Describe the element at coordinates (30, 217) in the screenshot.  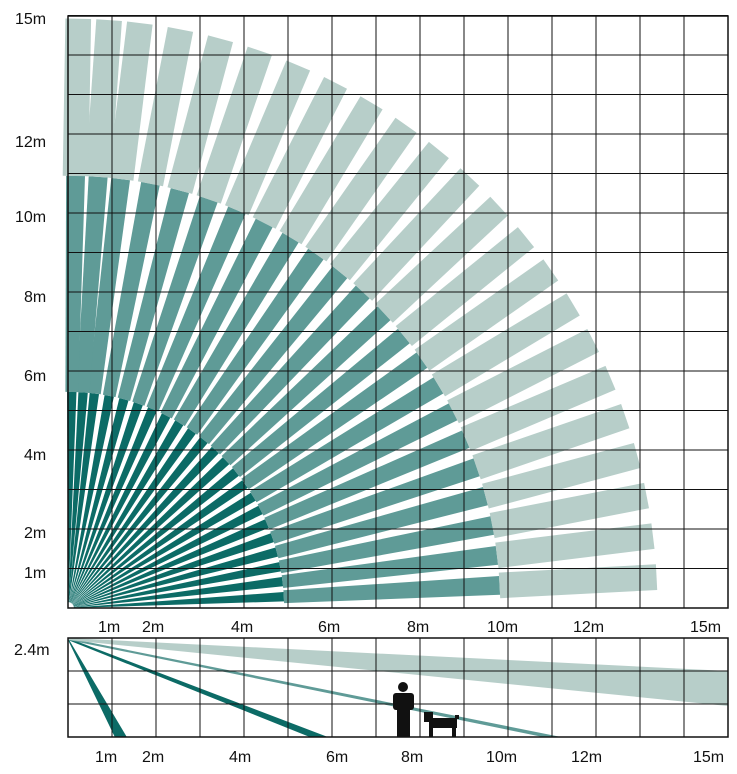
I see `y-label-10m: 10m` at that location.